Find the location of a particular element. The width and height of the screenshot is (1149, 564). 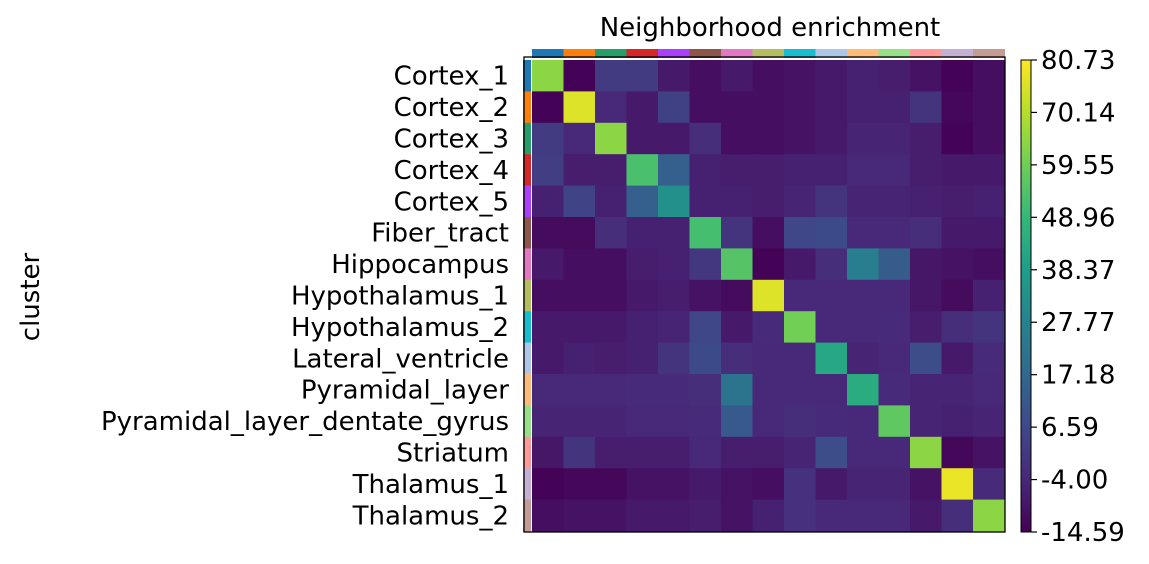

colorbar-tick-label: 80.73 is located at coordinates (1078, 61).